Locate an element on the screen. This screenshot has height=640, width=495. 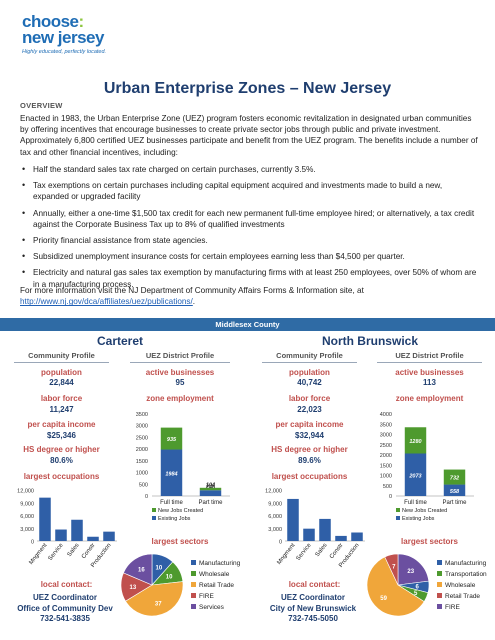
data-label: 13 is located at coordinates (132, 588).